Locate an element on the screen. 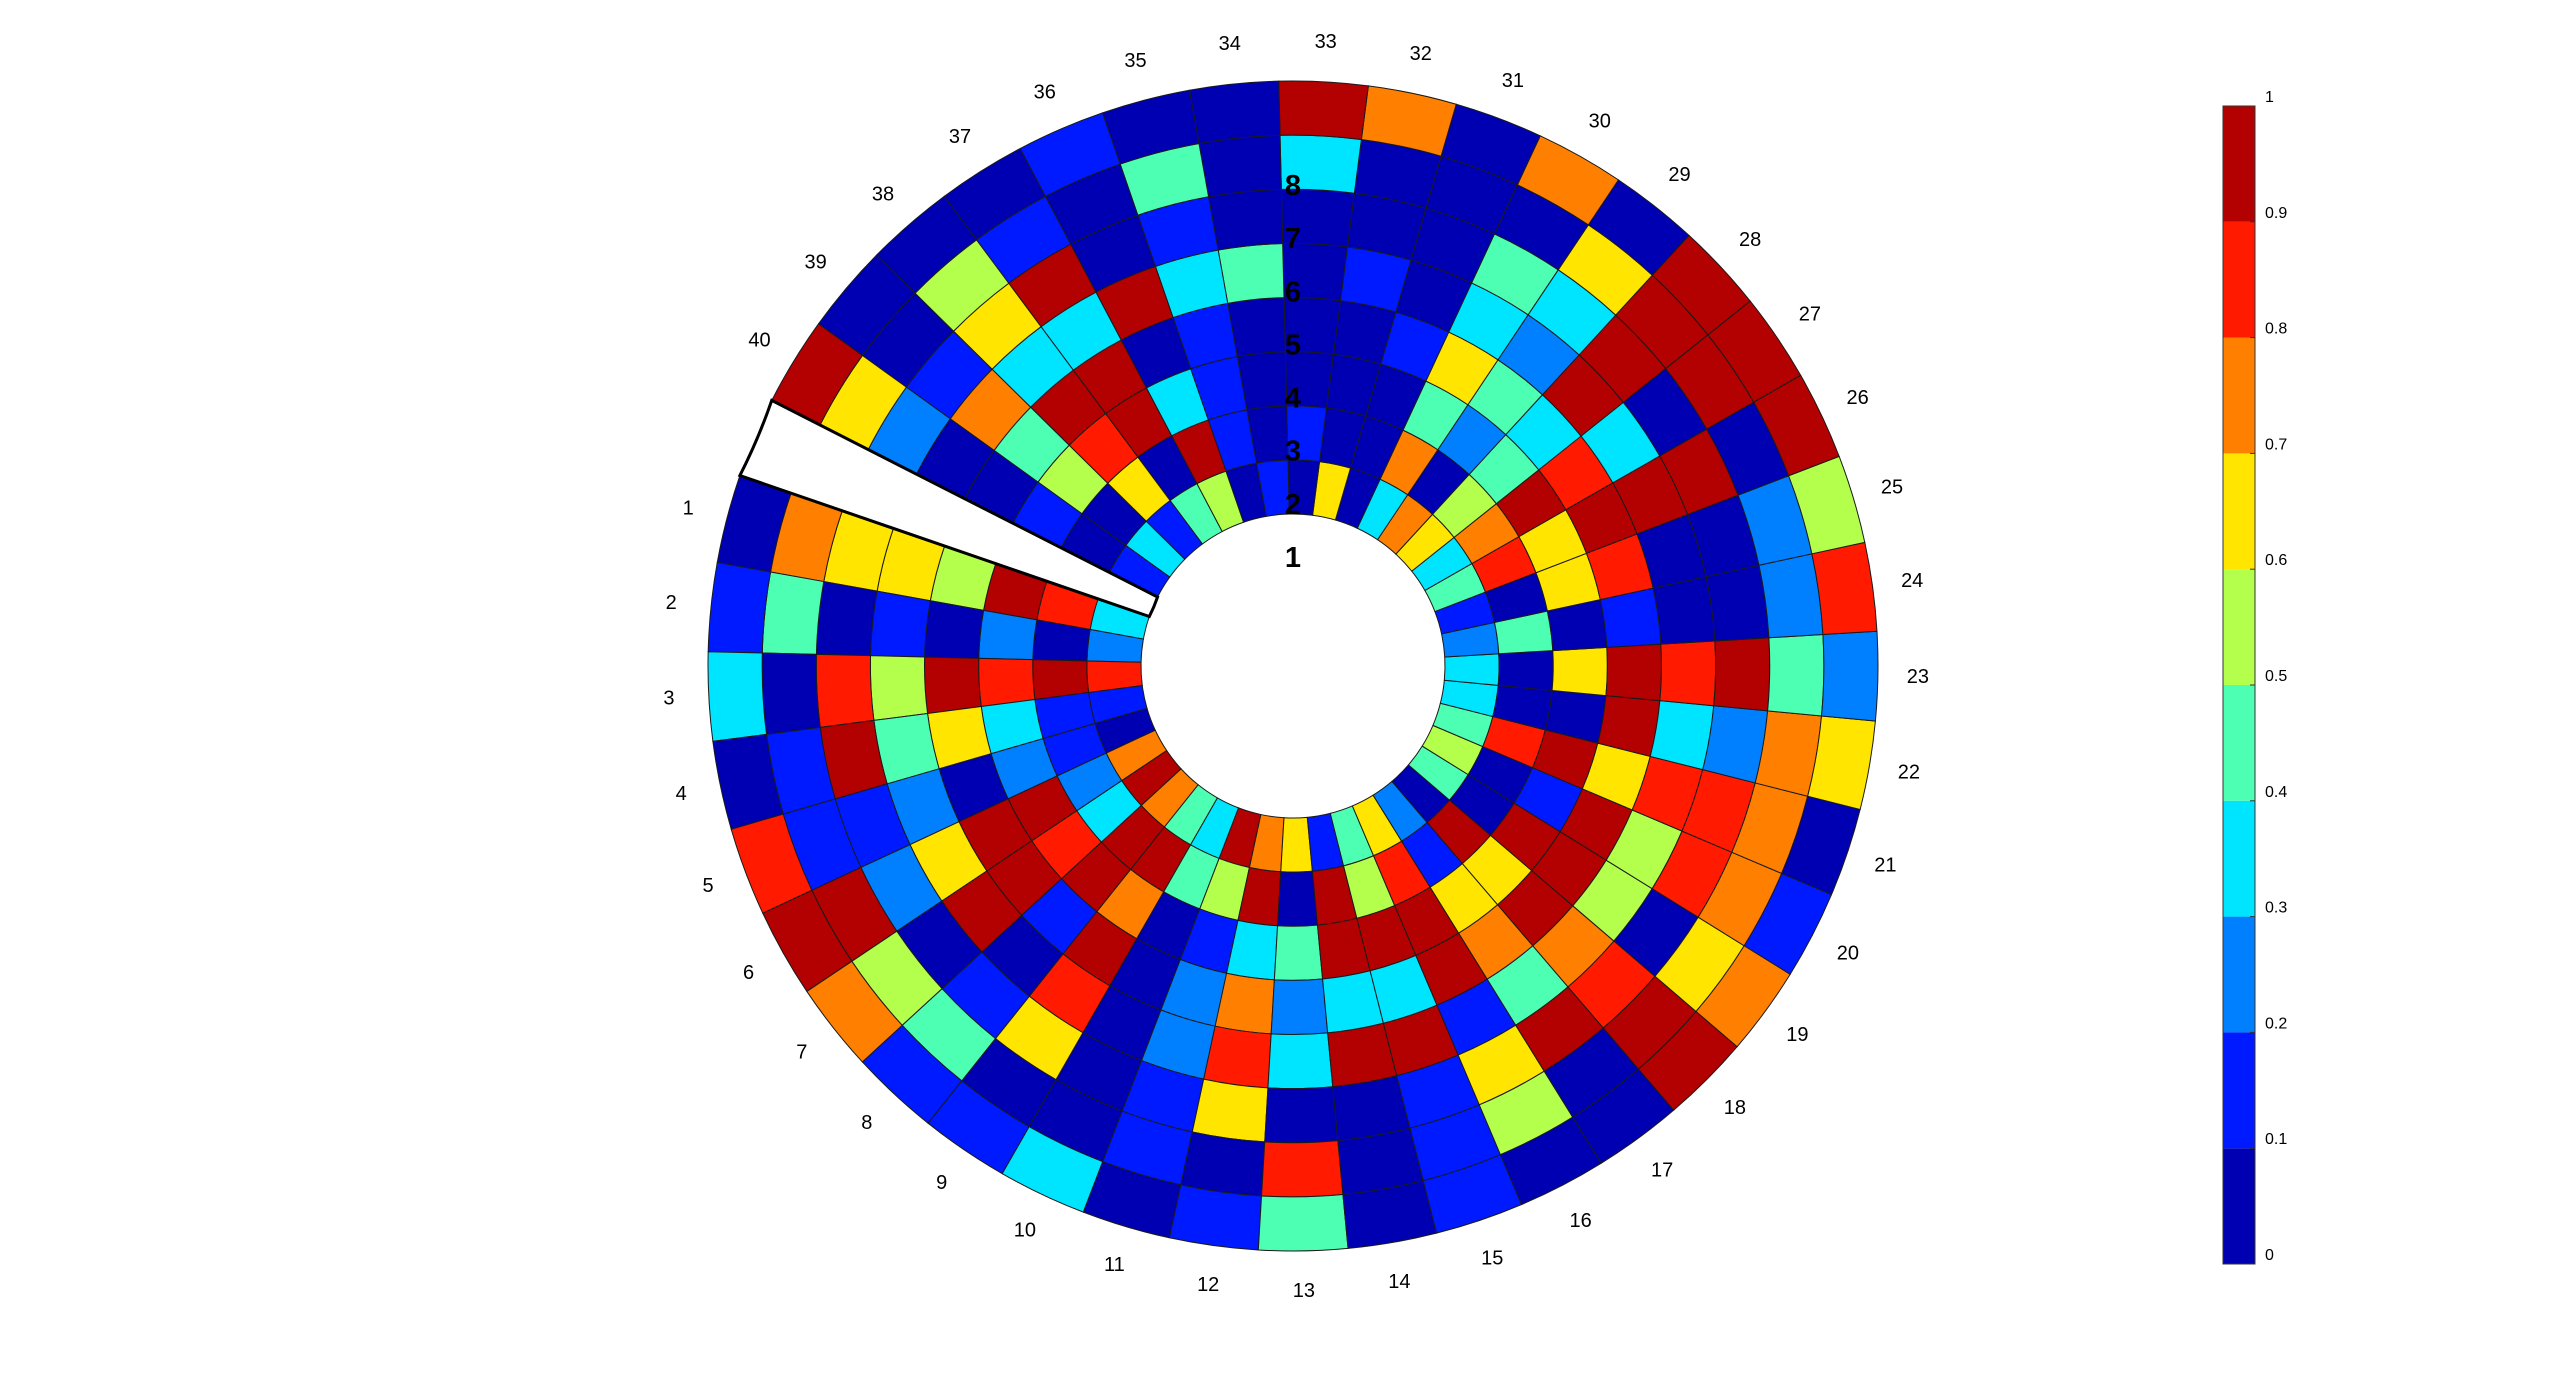 The width and height of the screenshot is (2560, 1400). sector-label-27: 27 is located at coordinates (1810, 315).